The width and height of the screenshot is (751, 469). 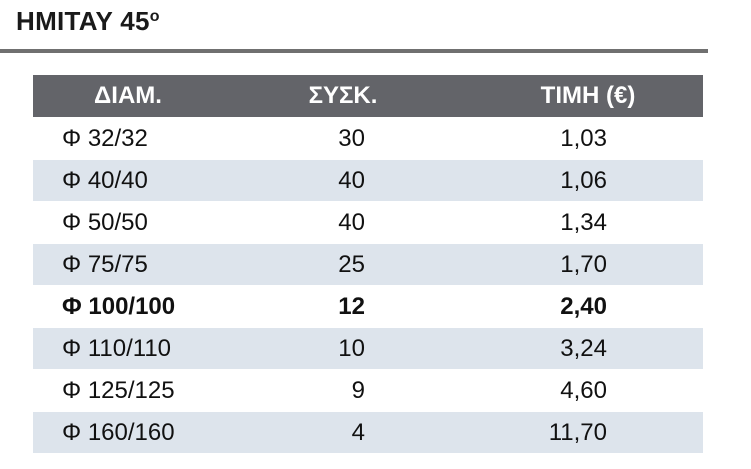 I want to click on table-row: Φ 75/75 25 1,70, so click(x=368, y=264).